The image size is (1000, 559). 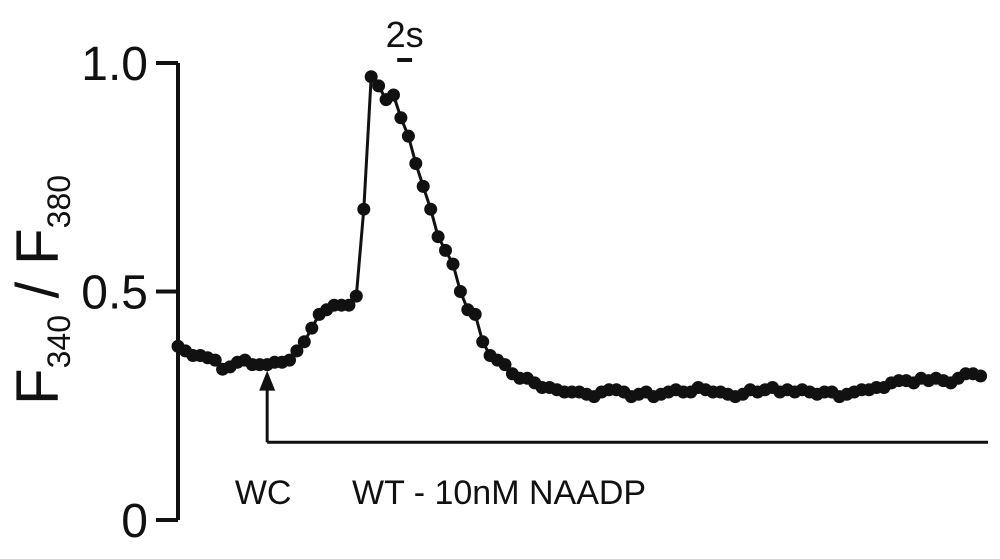 What do you see at coordinates (114, 64) in the screenshot?
I see `y-tick-label-2: 1.0` at bounding box center [114, 64].